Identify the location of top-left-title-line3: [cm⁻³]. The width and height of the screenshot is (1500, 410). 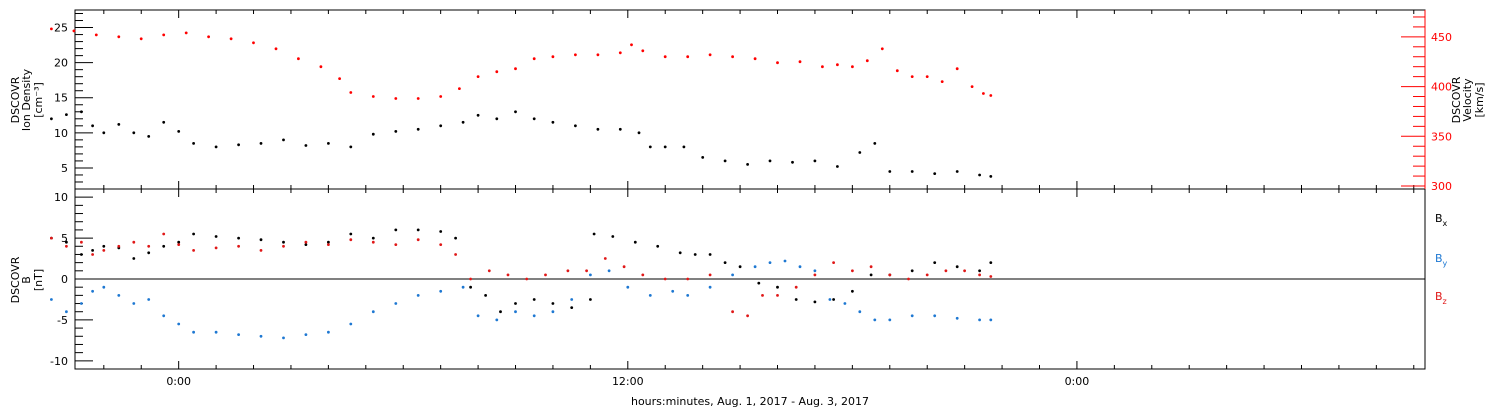
(38, 100).